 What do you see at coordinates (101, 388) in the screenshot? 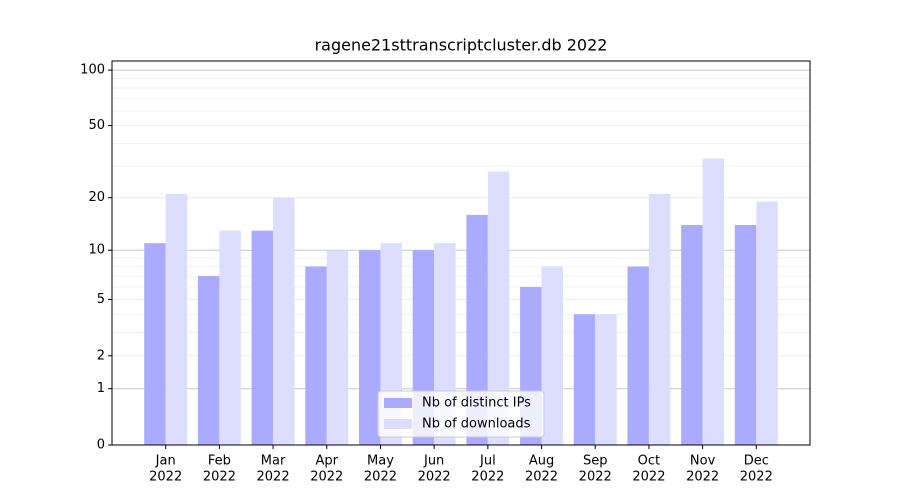
I see `y-tick-label: 1` at bounding box center [101, 388].